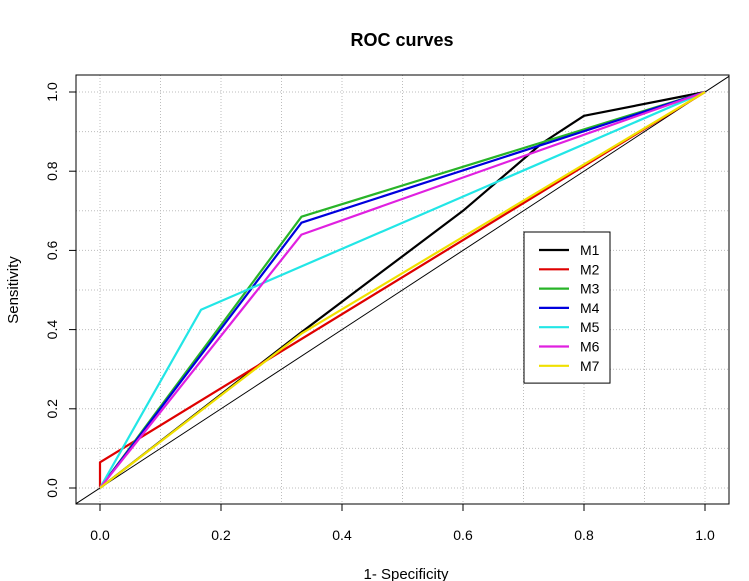 The image size is (749, 581). Describe the element at coordinates (584, 535) in the screenshot. I see `x-tick-label: 0.8` at that location.